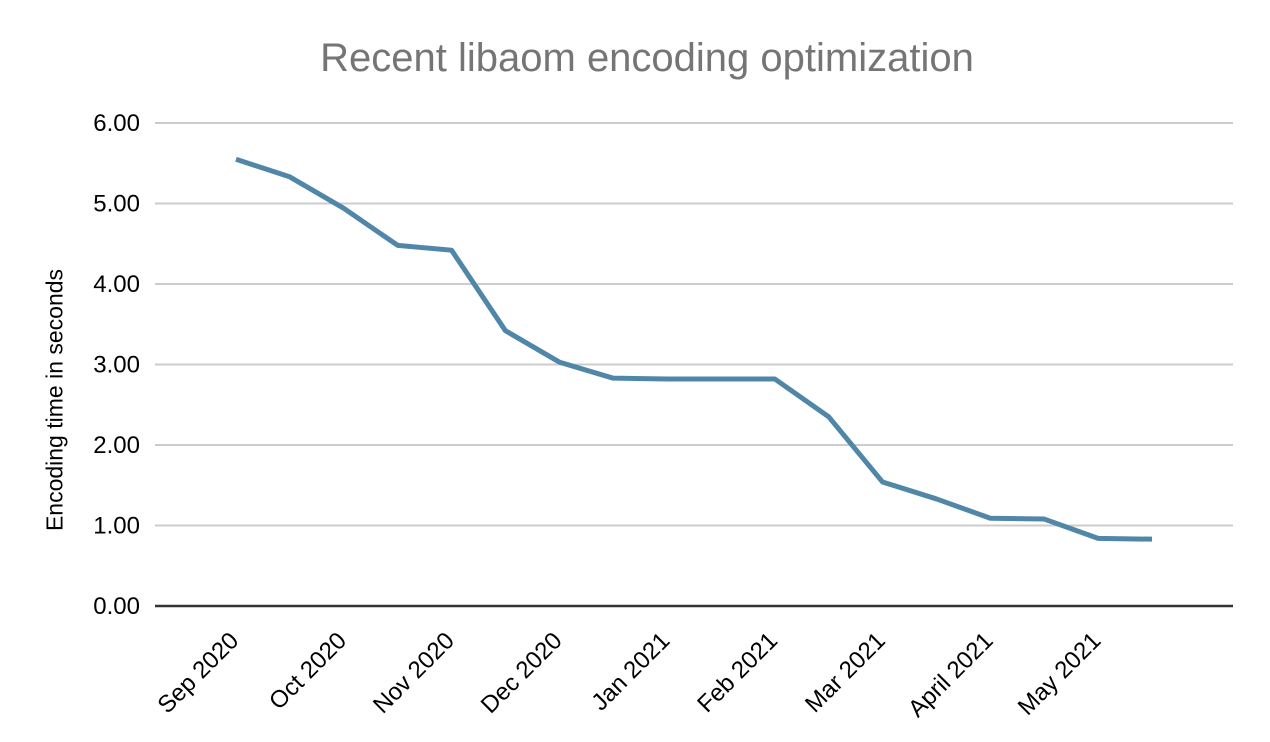 Image resolution: width=1270 pixels, height=742 pixels. What do you see at coordinates (116, 284) in the screenshot?
I see `y-tick-label: 4.00` at bounding box center [116, 284].